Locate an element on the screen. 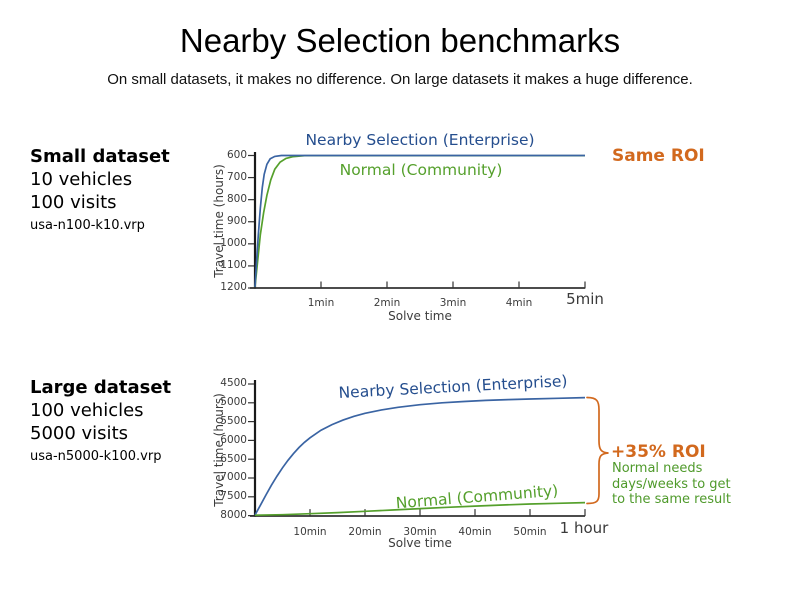 The image size is (800, 600). large-chart-ytick: 7000 is located at coordinates (233, 477).